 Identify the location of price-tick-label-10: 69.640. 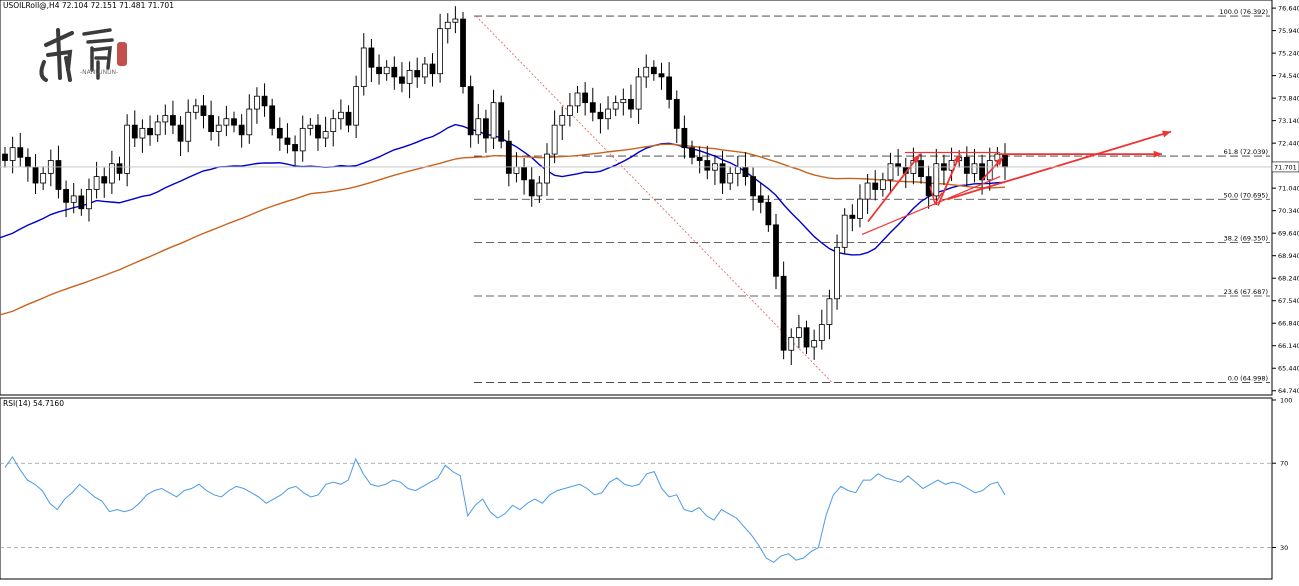
(1288, 234).